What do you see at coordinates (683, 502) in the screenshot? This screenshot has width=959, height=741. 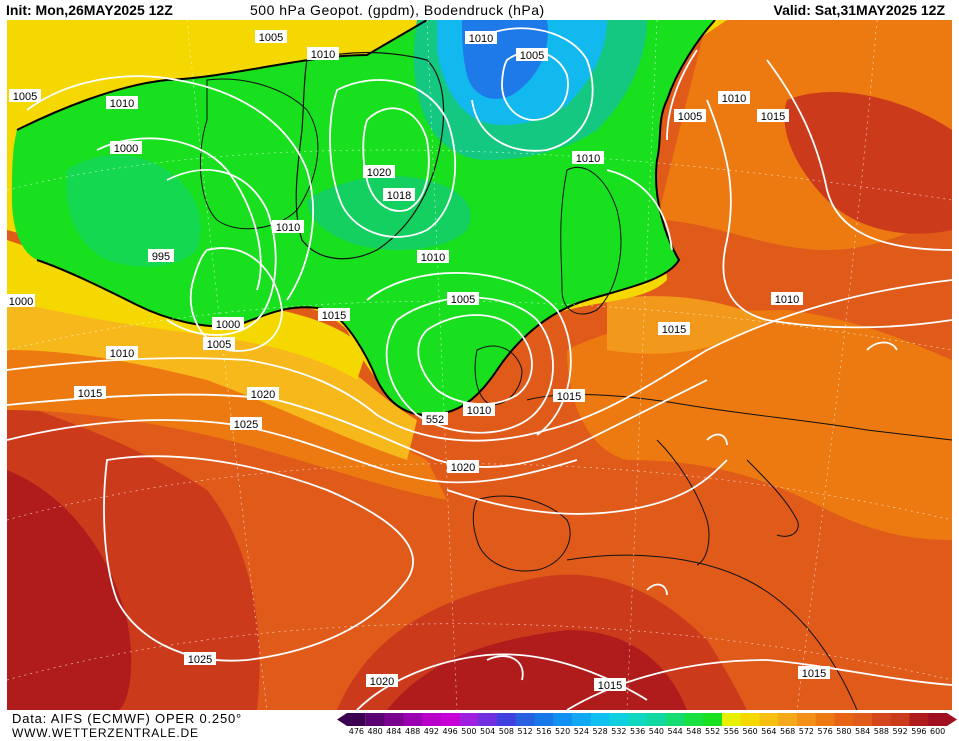 I see `coast-italy` at bounding box center [683, 502].